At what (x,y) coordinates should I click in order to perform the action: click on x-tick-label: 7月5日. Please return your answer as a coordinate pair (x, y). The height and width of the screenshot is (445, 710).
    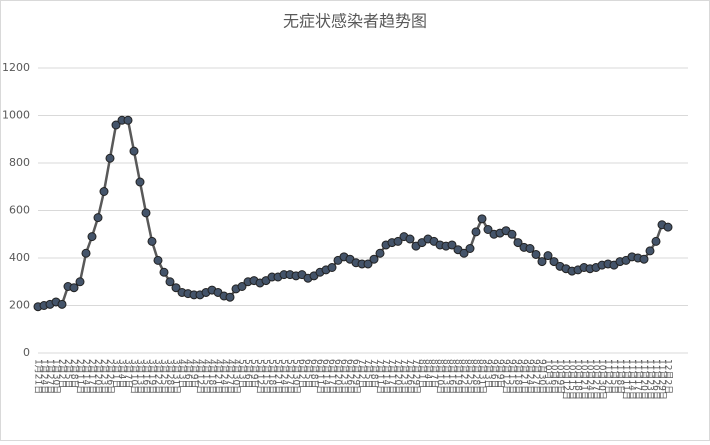
    Looking at the image, I should click on (368, 373).